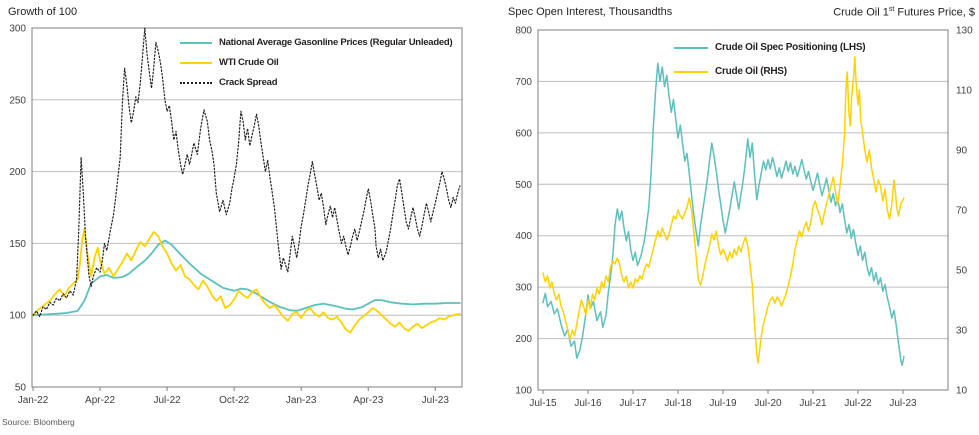 The height and width of the screenshot is (435, 979). I want to click on y-axis-tick-label: 600, so click(523, 133).